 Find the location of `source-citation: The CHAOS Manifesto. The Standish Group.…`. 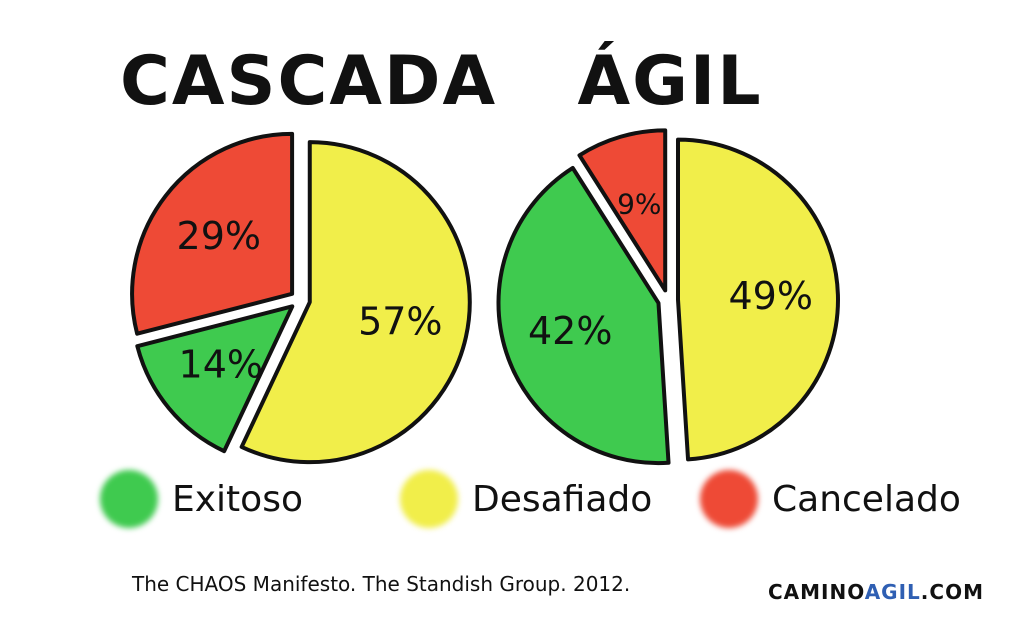

source-citation: The CHAOS Manifesto. The Standish Group.… is located at coordinates (381, 584).